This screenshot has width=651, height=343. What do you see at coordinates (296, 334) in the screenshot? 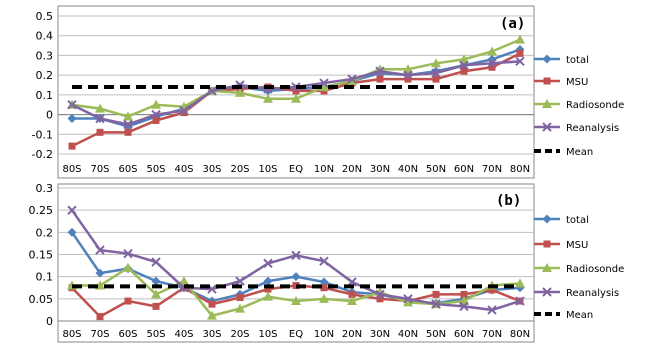
I see `x-tick-label: EQ` at bounding box center [296, 334].